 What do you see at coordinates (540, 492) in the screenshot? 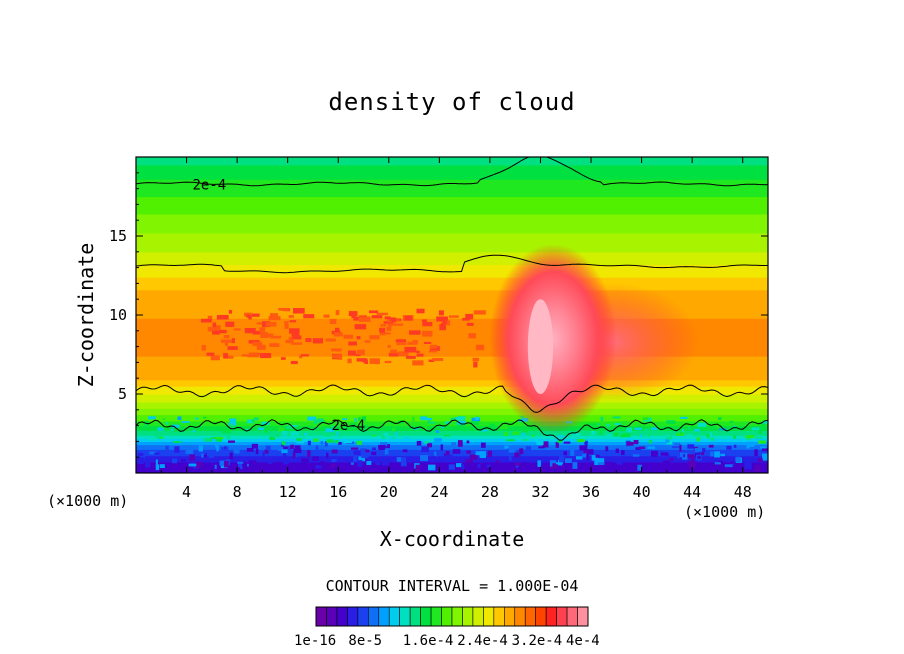
I see `x-tick-label: 32` at bounding box center [540, 492].